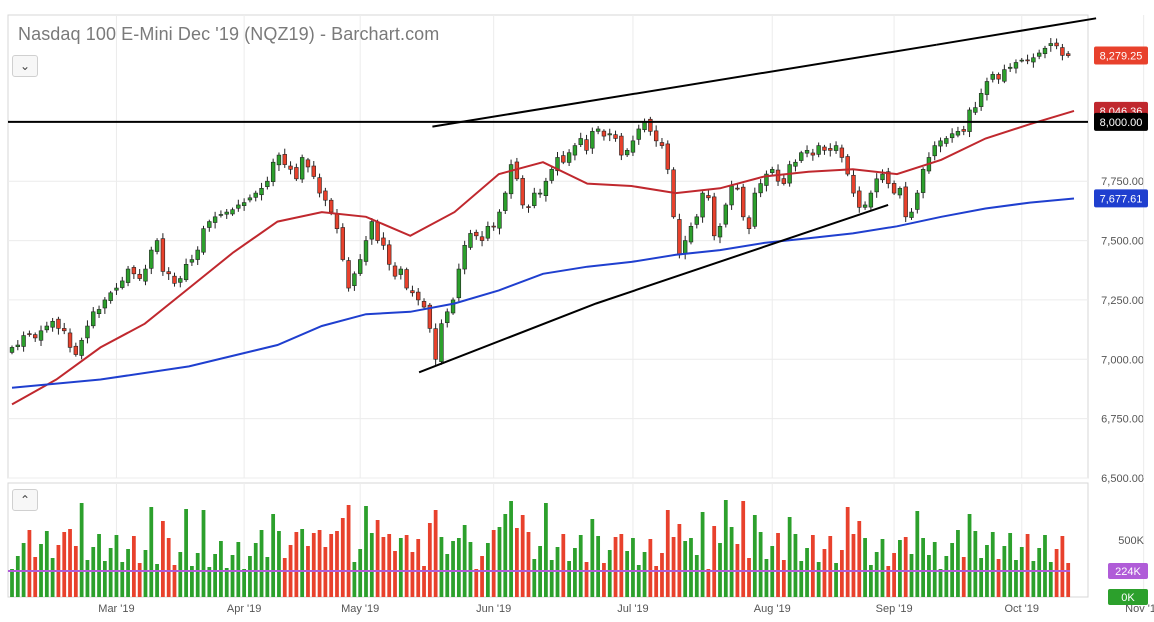 This screenshot has width=1154, height=622. What do you see at coordinates (1122, 182) in the screenshot?
I see `y-tick-label: 7,750.00` at bounding box center [1122, 182].